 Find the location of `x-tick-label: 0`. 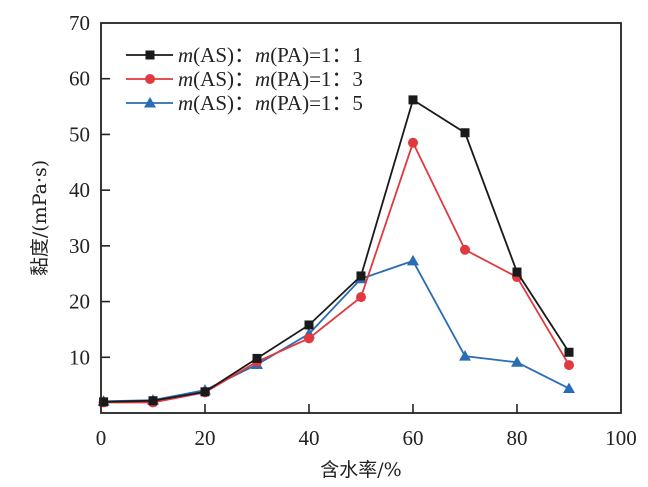

x-tick-label: 0 is located at coordinates (101, 438).